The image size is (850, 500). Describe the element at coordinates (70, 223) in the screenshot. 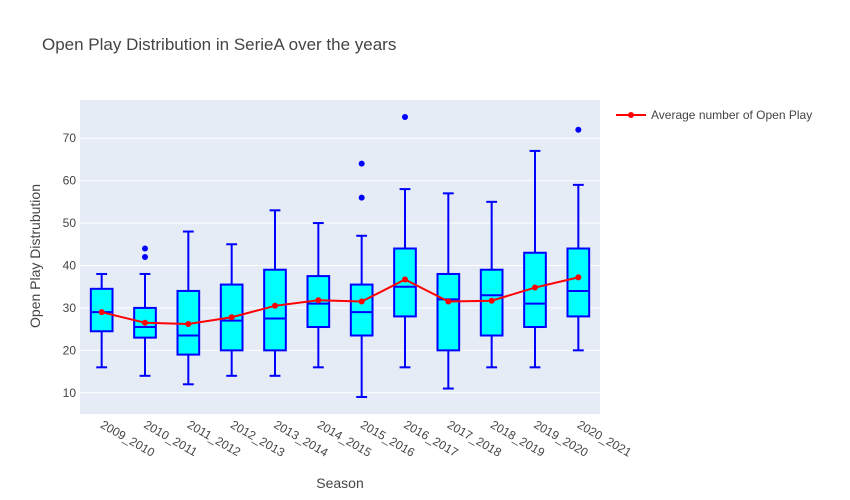

I see `y-tick-label: 50` at that location.